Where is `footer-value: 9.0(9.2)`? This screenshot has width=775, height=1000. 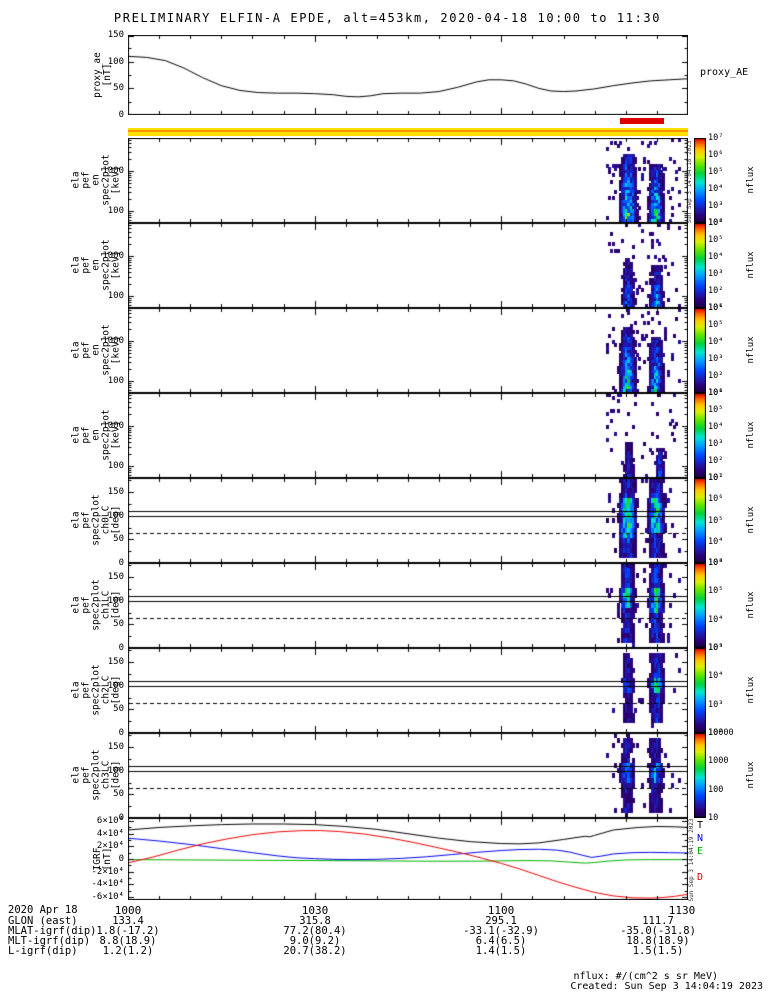
footer-value: 9.0(9.2) is located at coordinates (315, 941).